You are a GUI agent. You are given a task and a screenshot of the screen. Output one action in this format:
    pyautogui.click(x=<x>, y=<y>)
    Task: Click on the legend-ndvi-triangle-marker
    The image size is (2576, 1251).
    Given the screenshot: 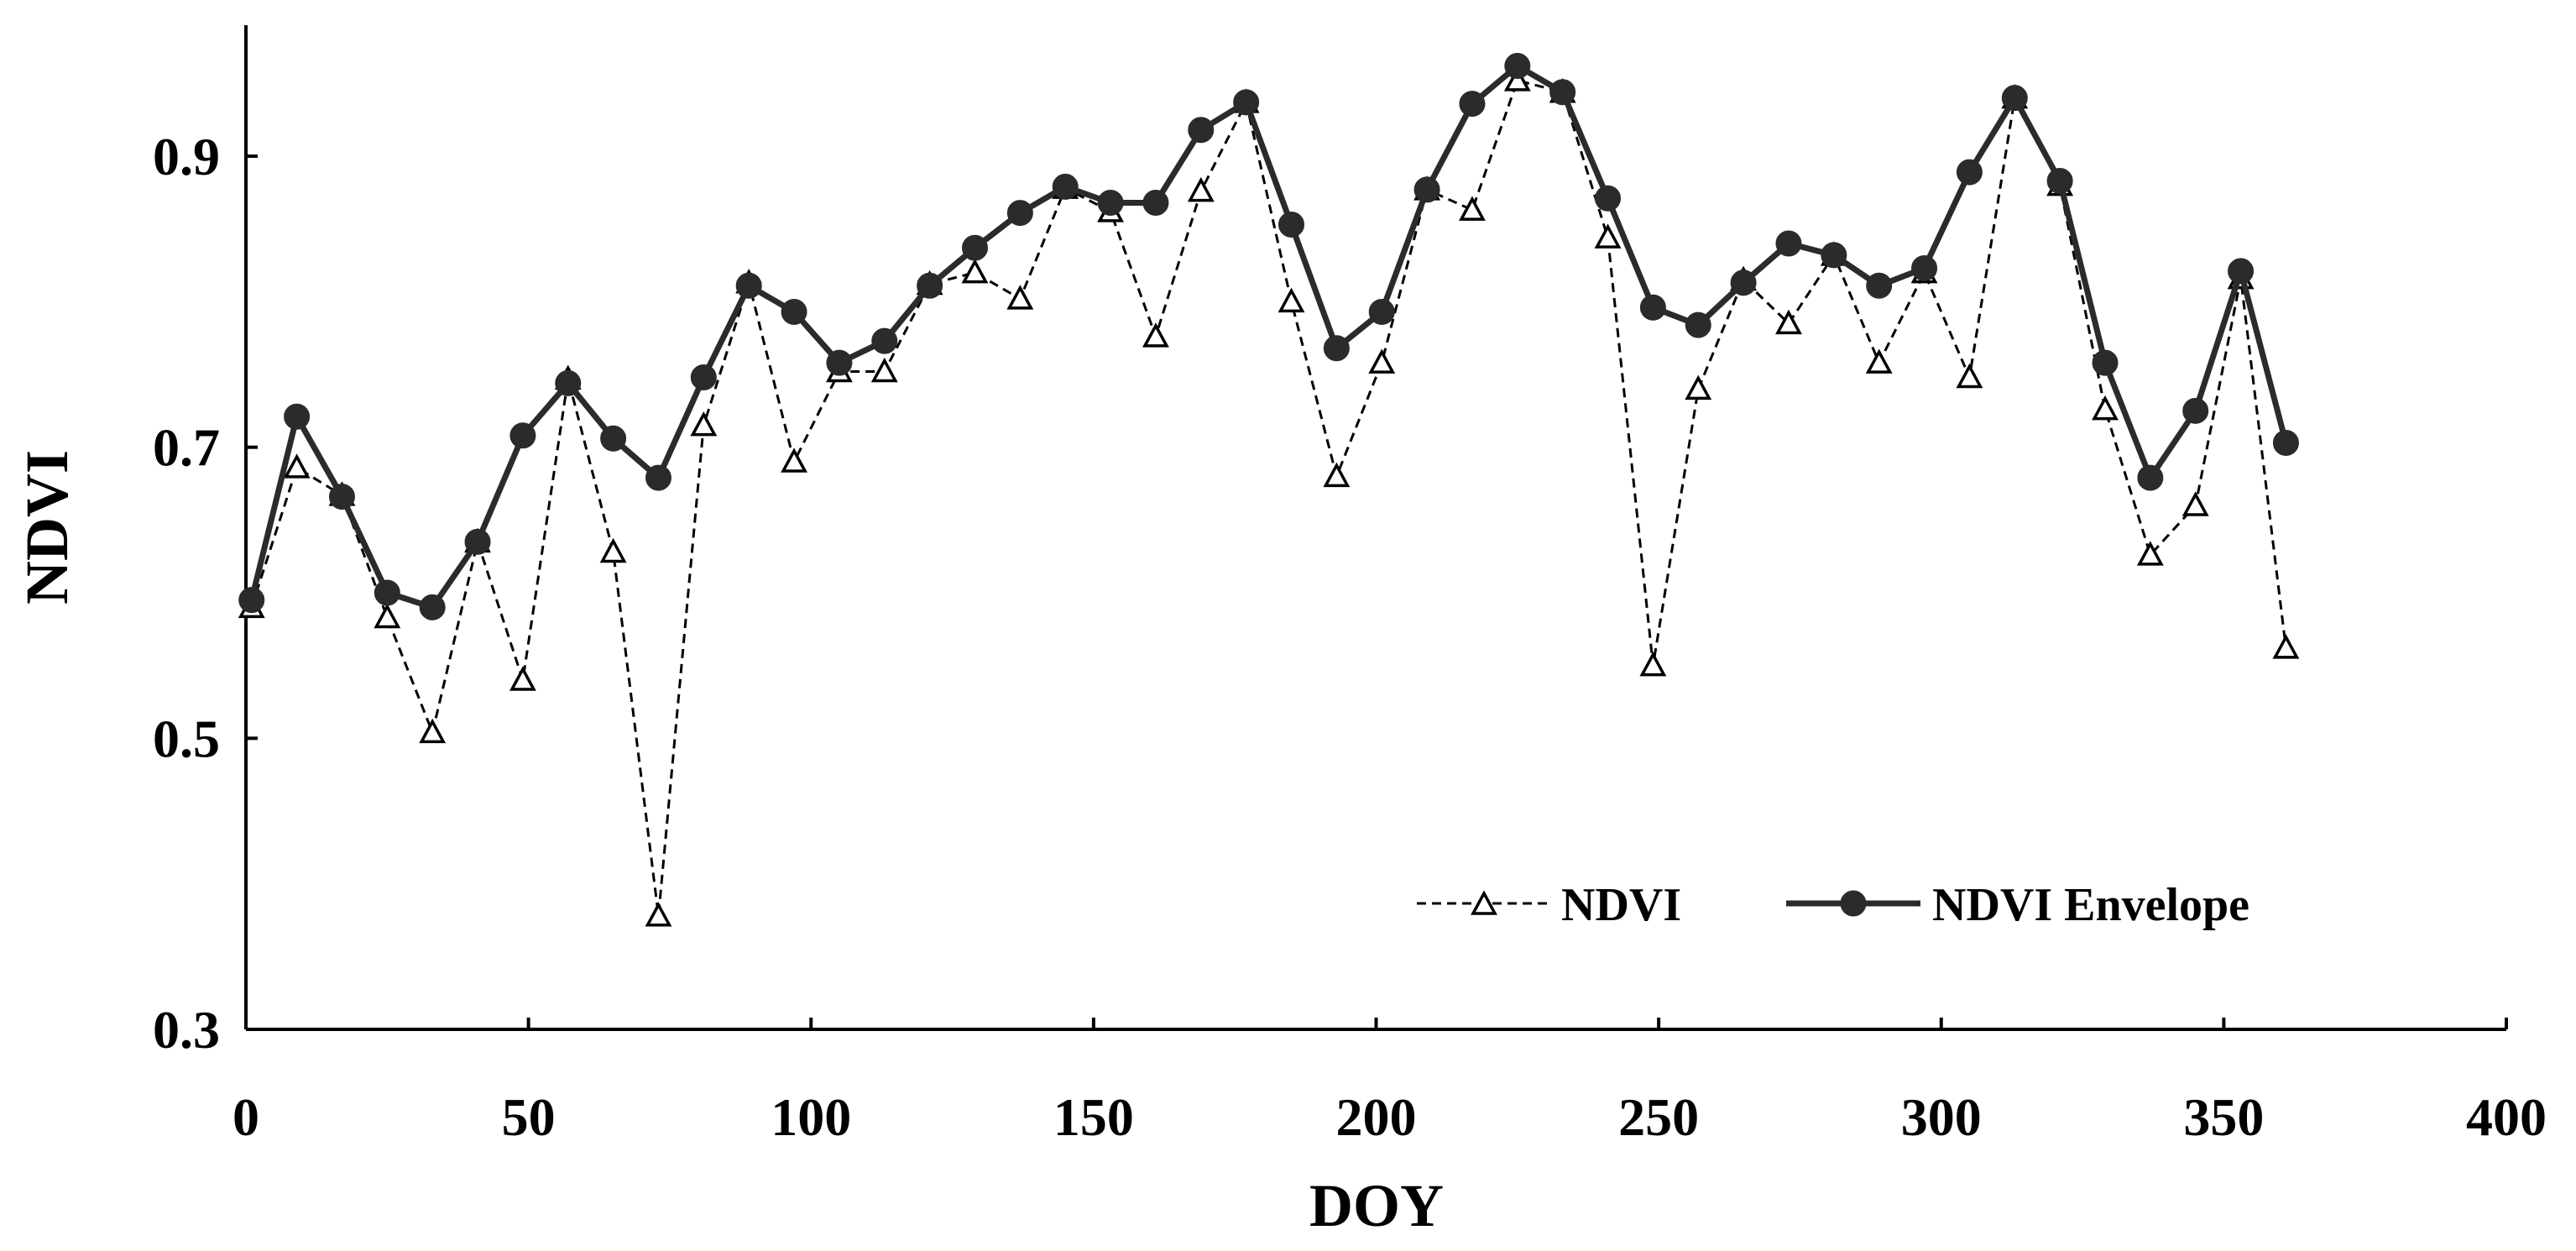 What is the action you would take?
    pyautogui.click(x=1484, y=903)
    